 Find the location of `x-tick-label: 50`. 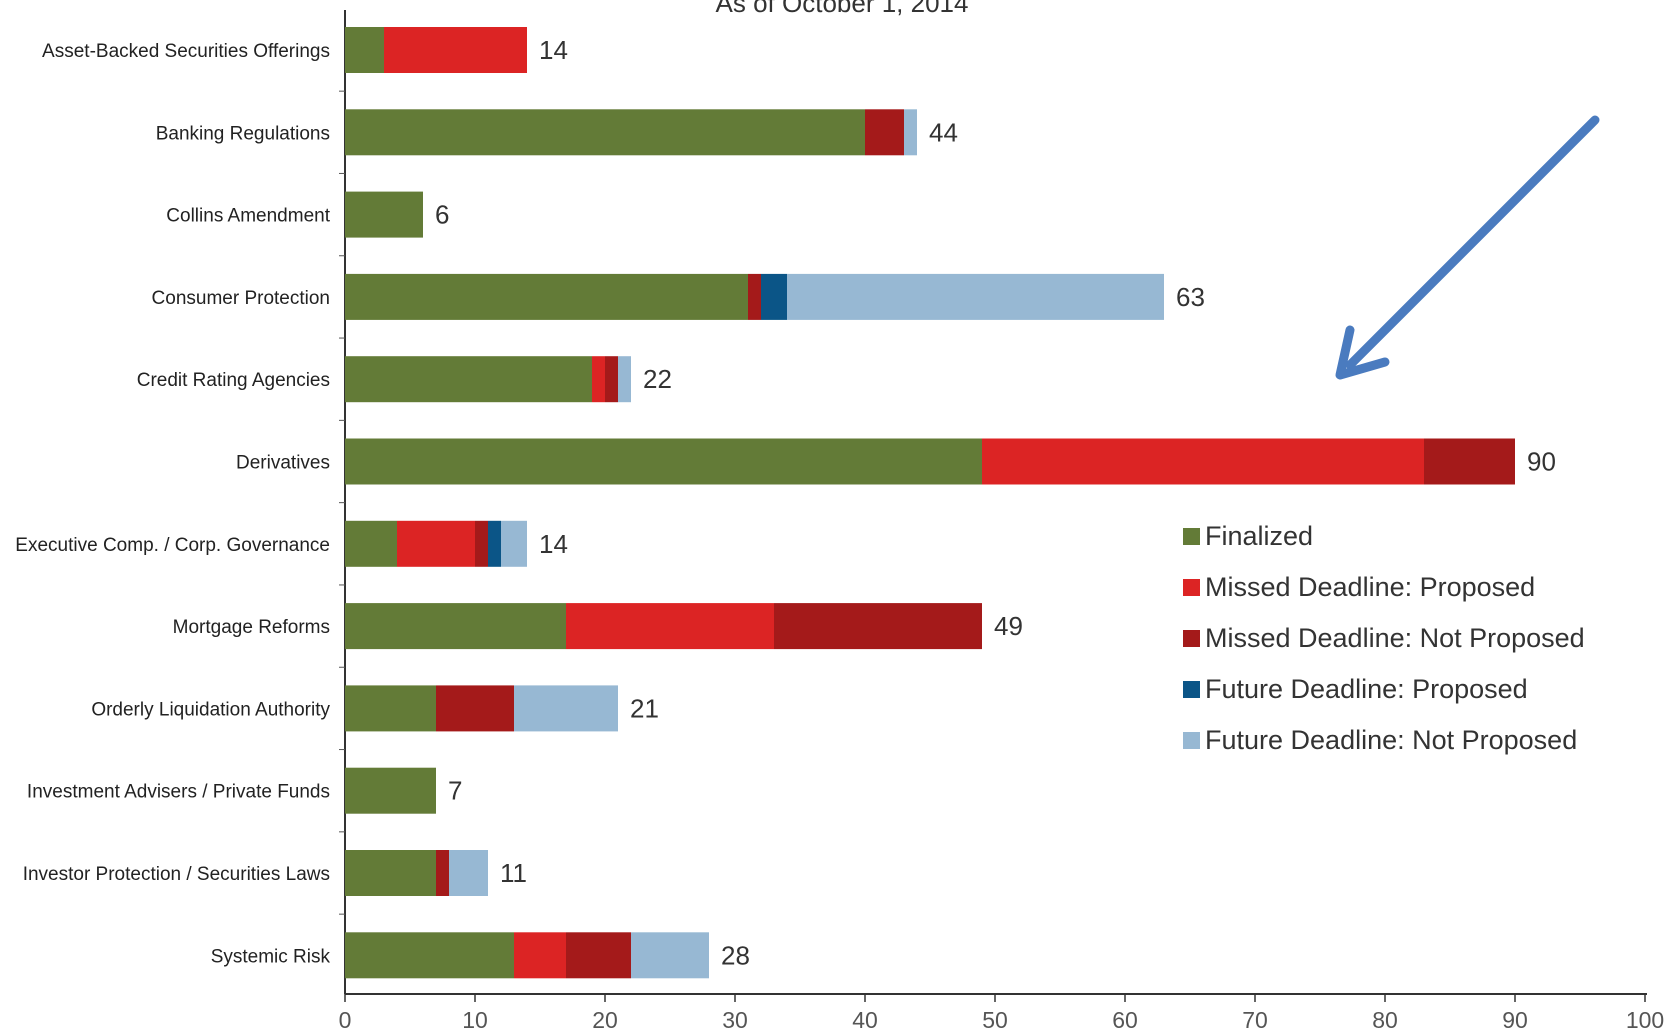

x-tick-label: 50 is located at coordinates (995, 1019).